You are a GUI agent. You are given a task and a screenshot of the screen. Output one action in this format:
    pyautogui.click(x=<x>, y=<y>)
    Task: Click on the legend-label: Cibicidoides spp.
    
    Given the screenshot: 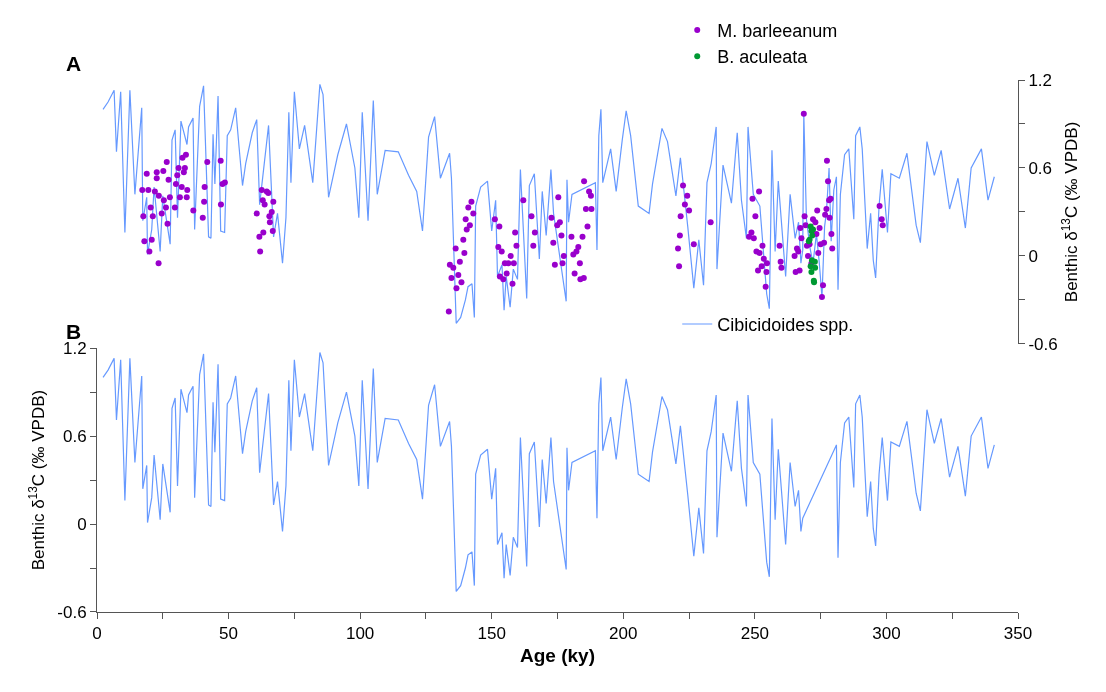 What is the action you would take?
    pyautogui.click(x=785, y=325)
    